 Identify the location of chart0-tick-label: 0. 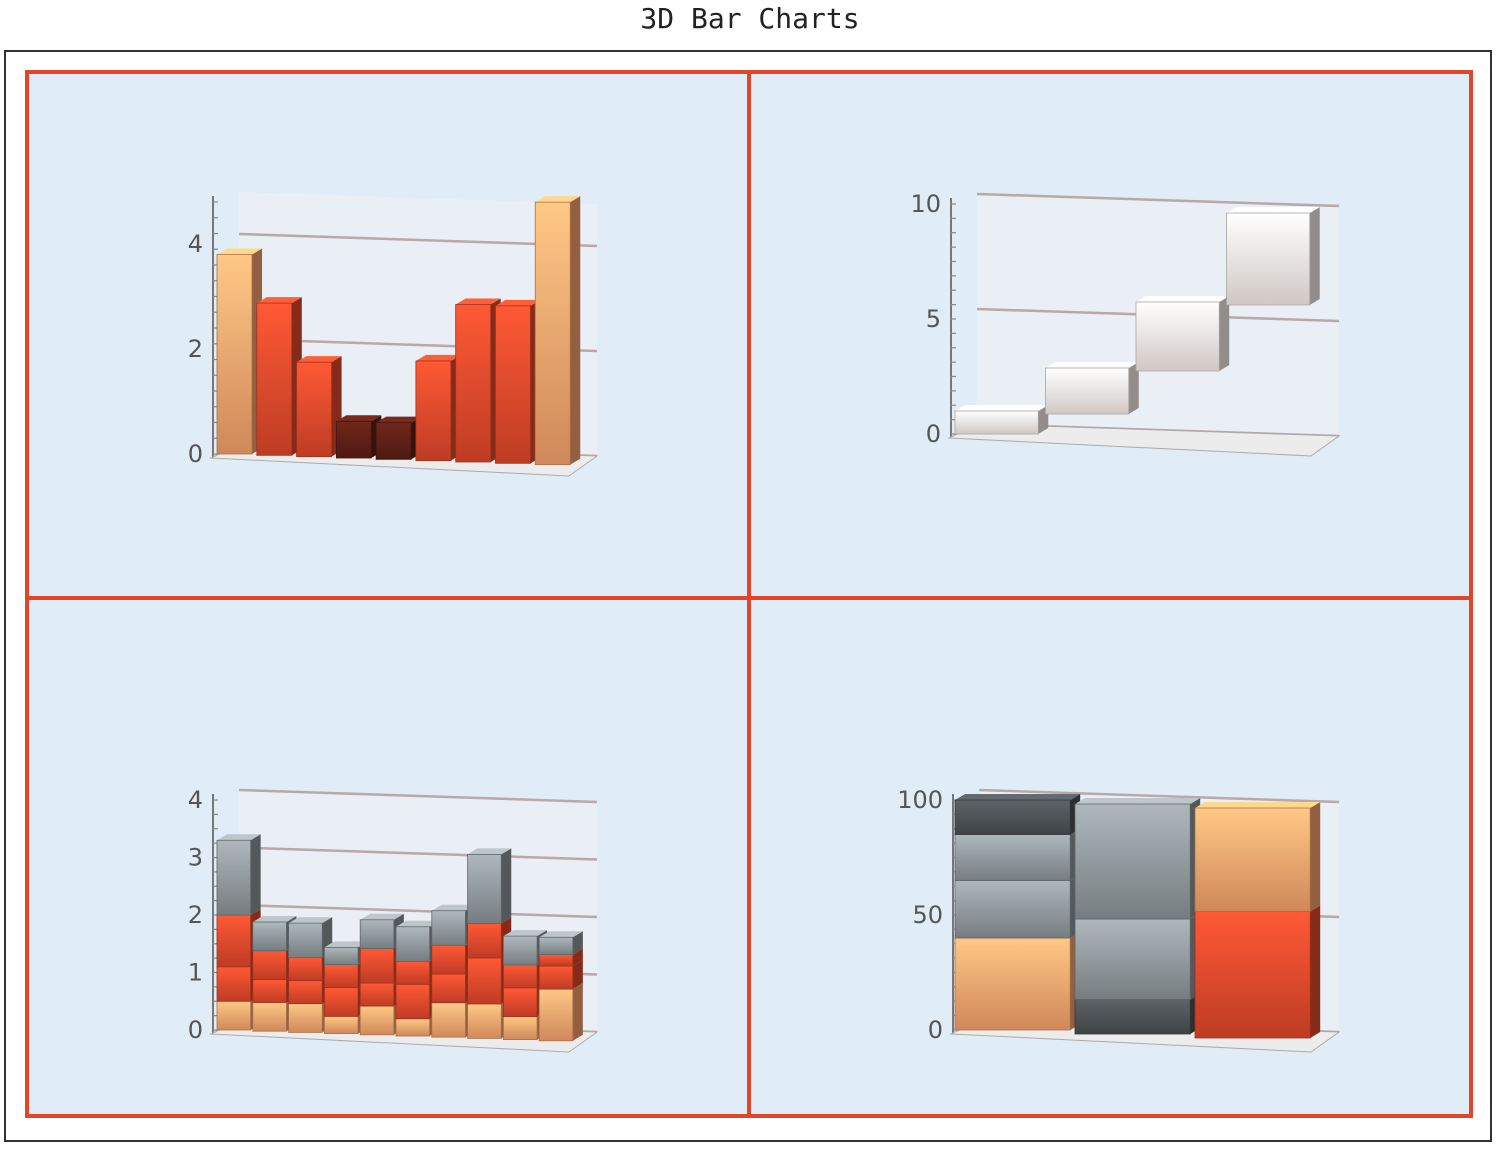
(195, 454).